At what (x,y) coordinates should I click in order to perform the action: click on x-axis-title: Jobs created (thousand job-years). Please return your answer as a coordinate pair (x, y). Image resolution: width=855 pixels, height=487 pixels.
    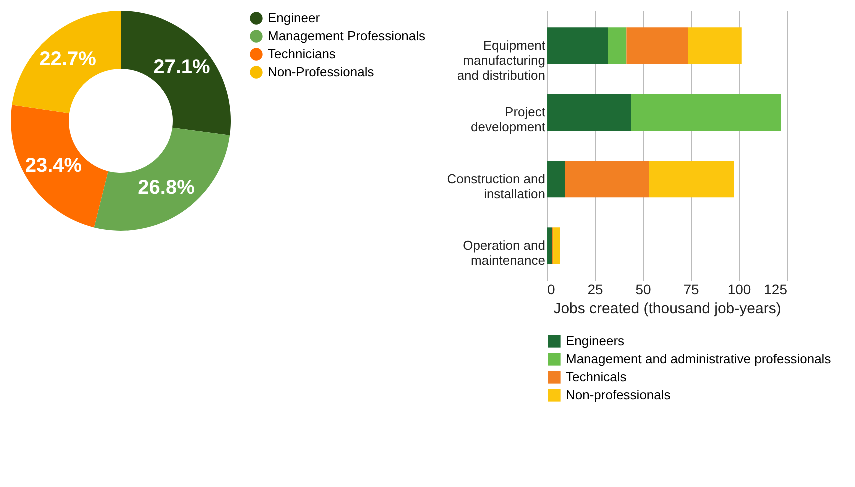
    Looking at the image, I should click on (668, 309).